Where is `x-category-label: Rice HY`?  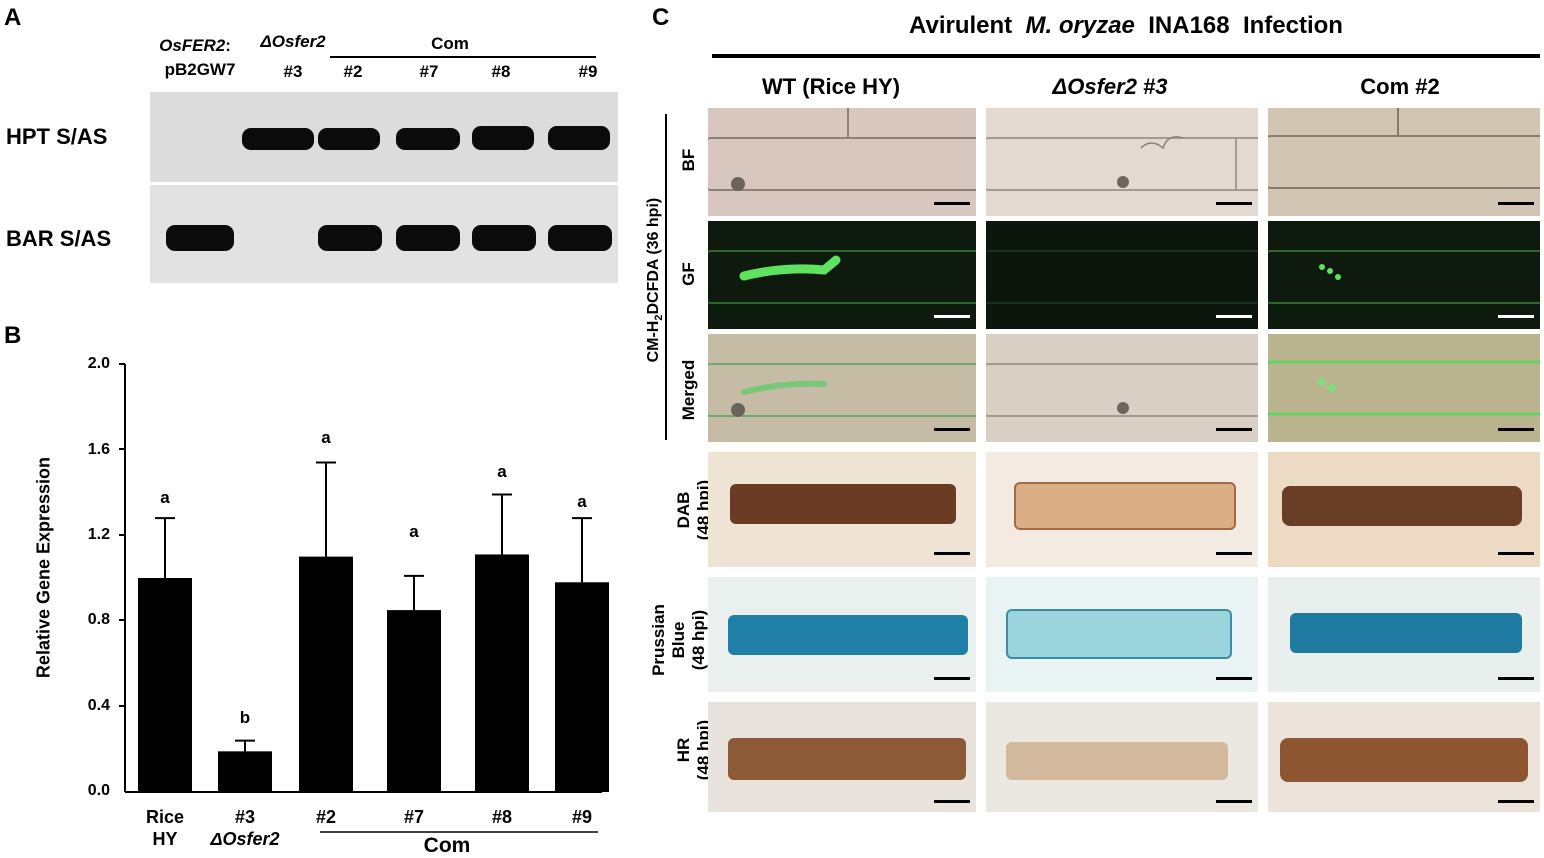
x-category-label: Rice HY is located at coordinates (165, 828).